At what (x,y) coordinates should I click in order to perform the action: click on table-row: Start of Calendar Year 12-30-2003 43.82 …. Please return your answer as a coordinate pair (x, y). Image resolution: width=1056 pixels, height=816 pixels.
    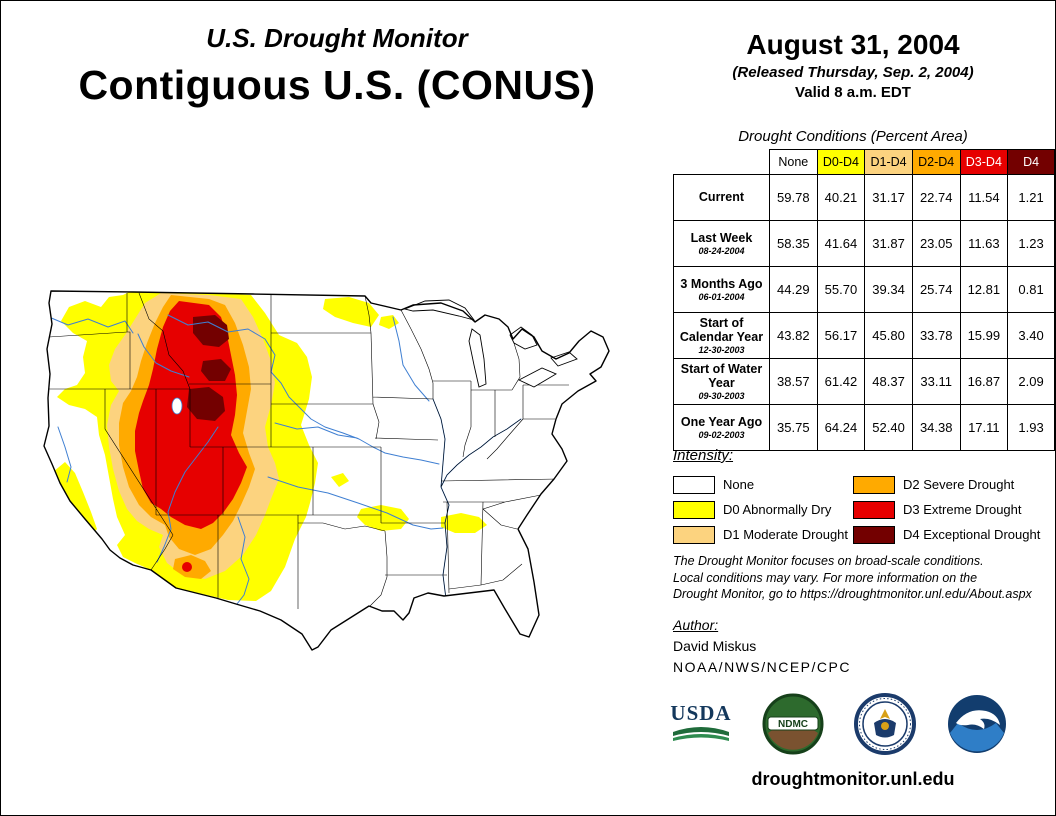
    Looking at the image, I should click on (864, 335).